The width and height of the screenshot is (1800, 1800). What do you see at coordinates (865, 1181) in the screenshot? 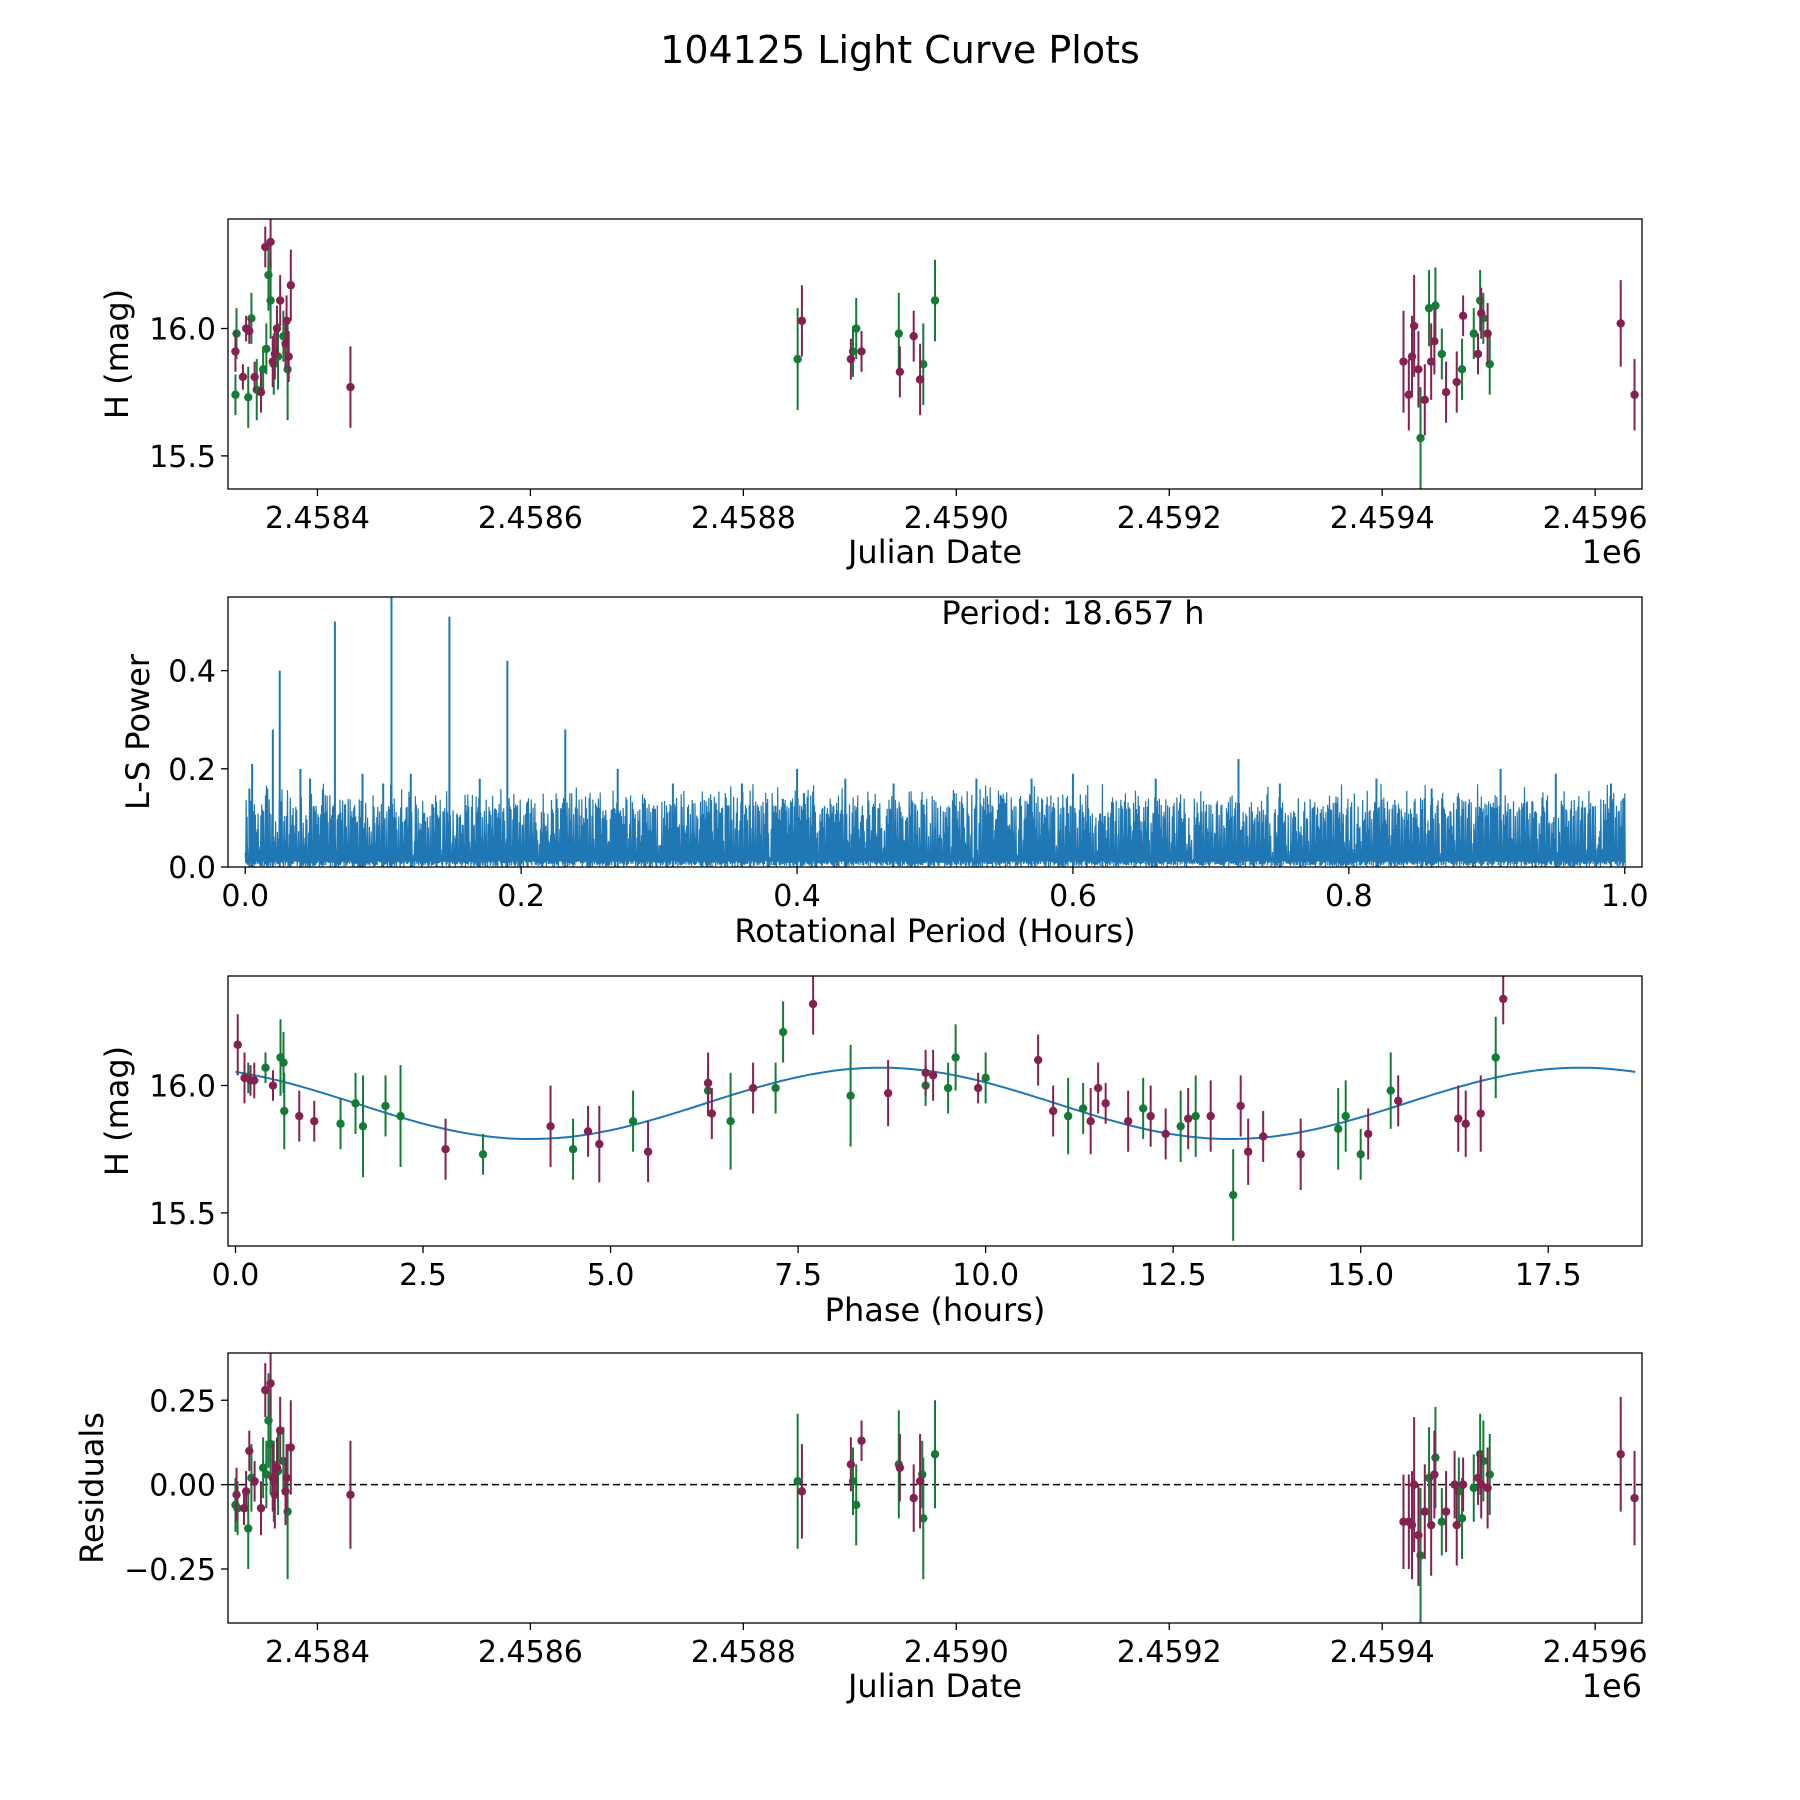
I see `phase-axes: 0.0 2.5 5.0 7.5 10.0 12.5 15.0 17.5 15.5 16.0` at bounding box center [865, 1181].